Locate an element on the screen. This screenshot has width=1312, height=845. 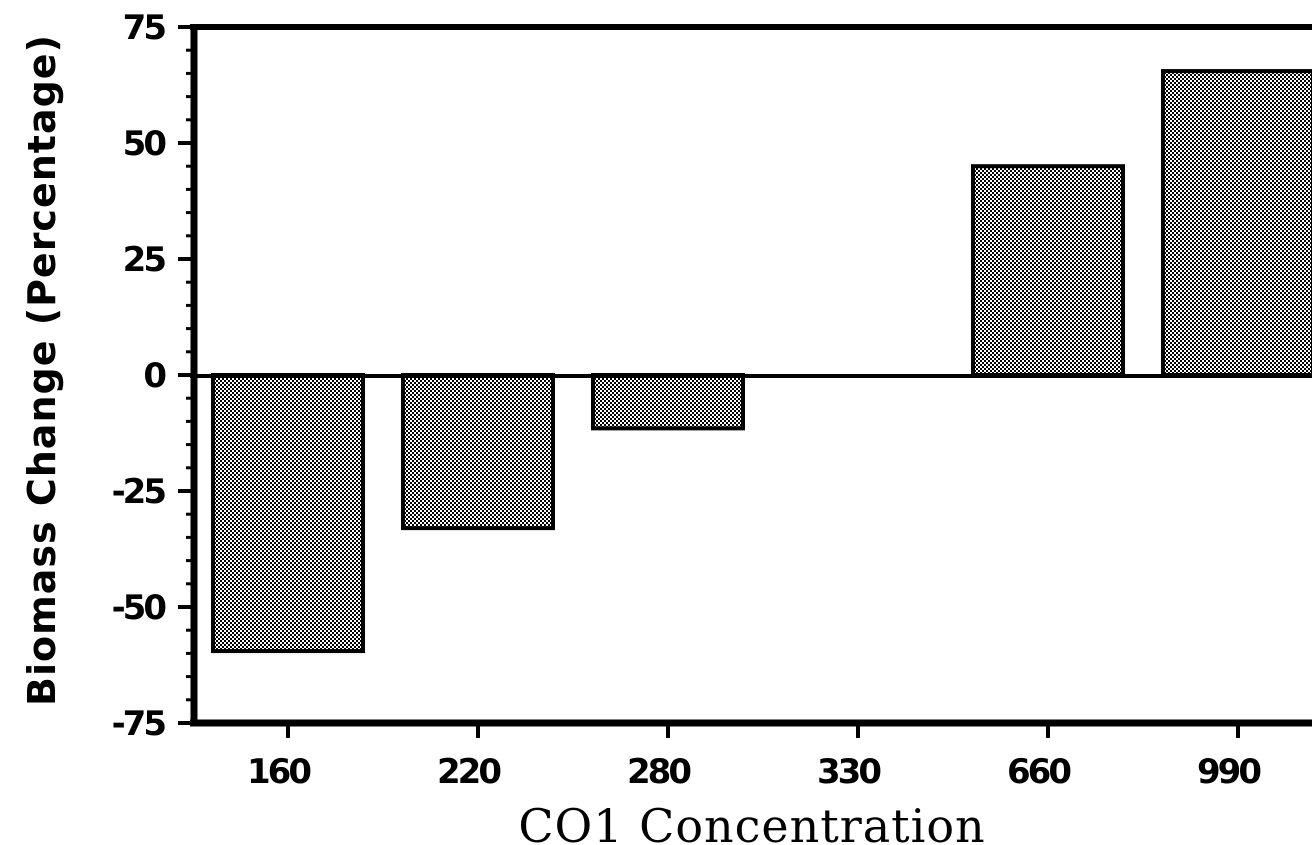
x-tick-label: 990 is located at coordinates (1229, 772).